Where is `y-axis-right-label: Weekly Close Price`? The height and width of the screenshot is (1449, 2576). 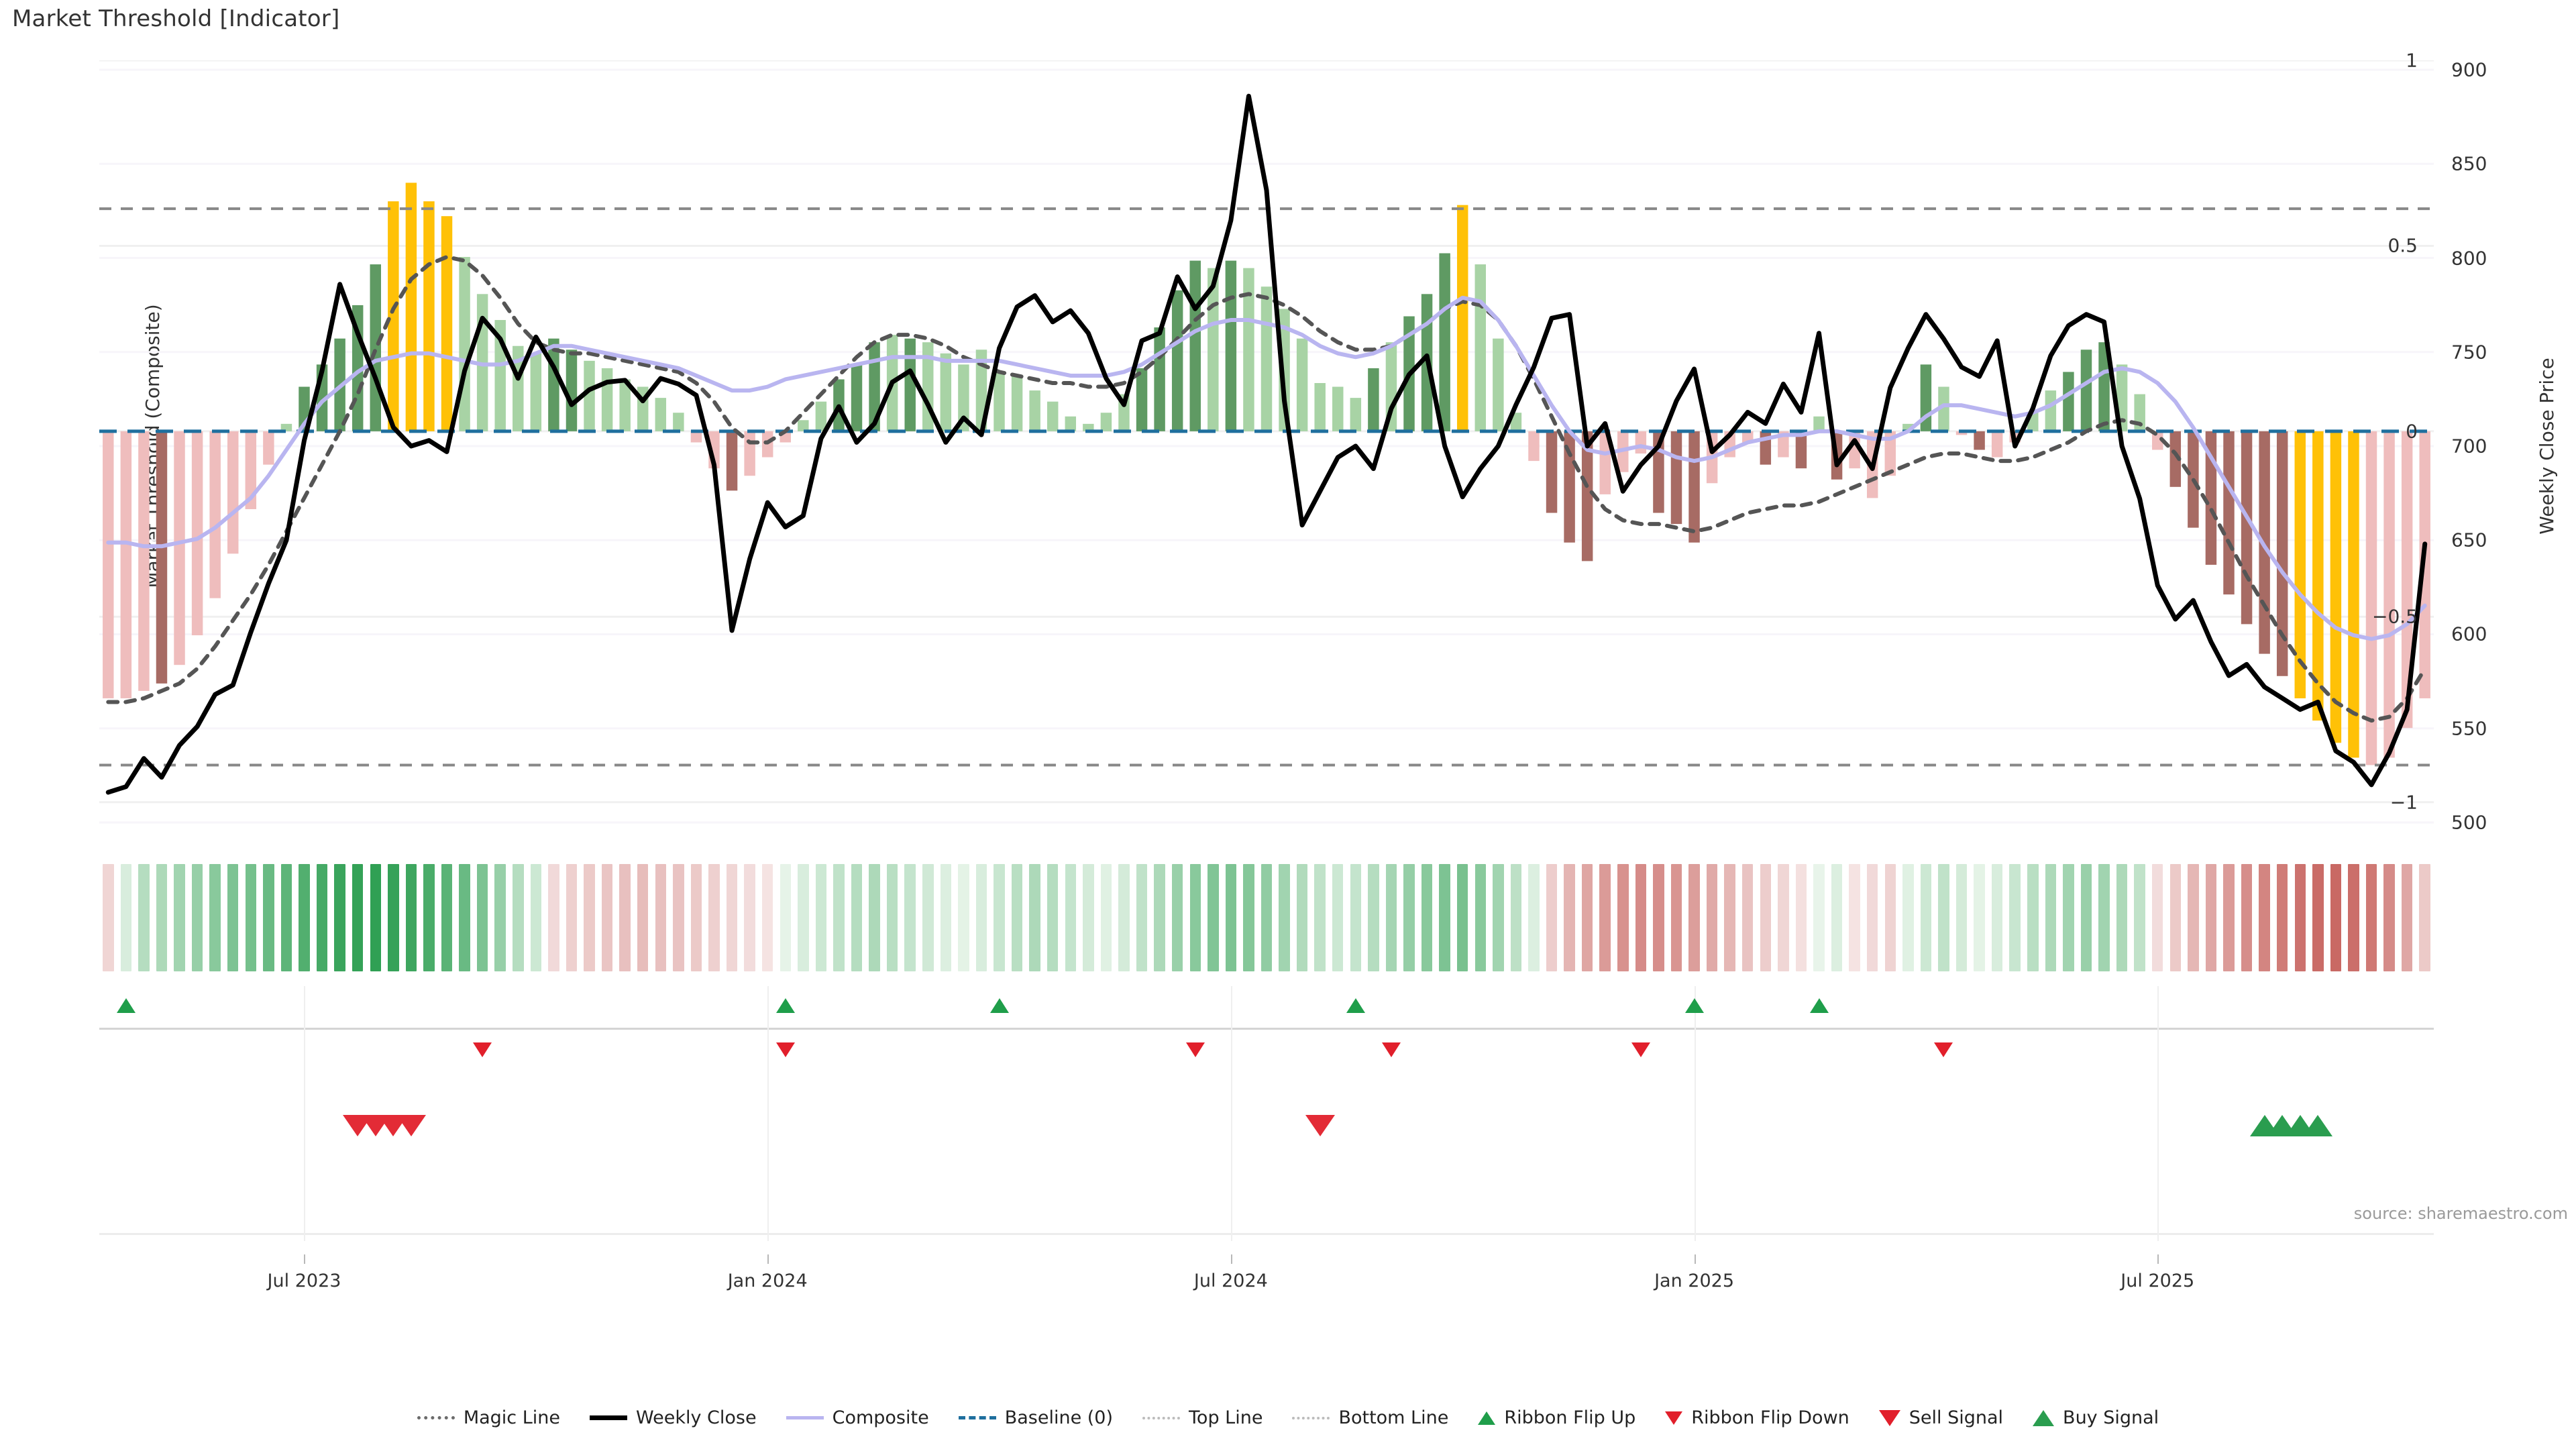 y-axis-right-label: Weekly Close Price is located at coordinates (2546, 446).